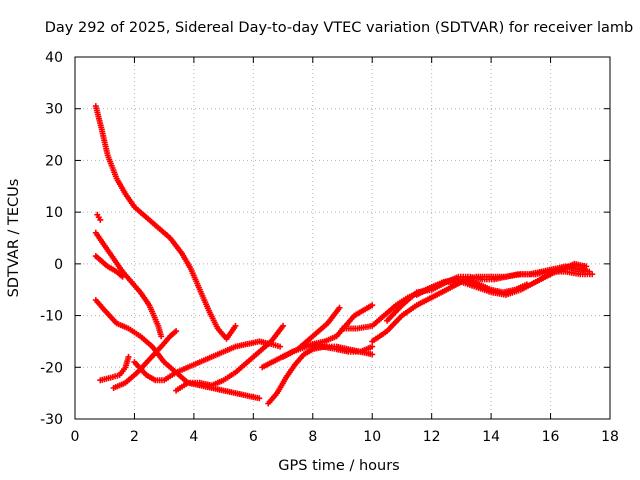 This screenshot has width=640, height=480. I want to click on series-track-d, so click(109, 266).